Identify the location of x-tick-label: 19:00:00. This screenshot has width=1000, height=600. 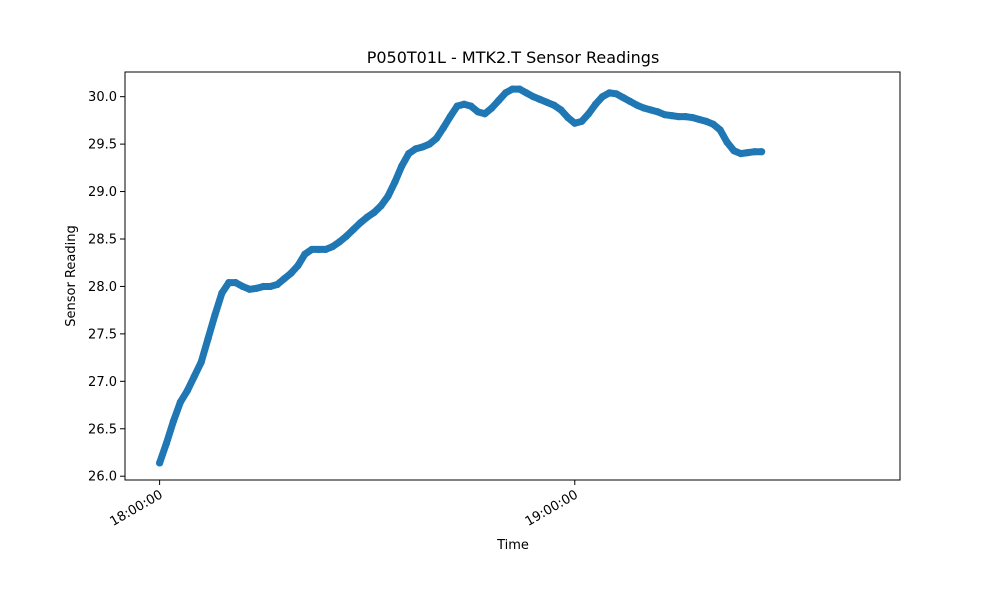
(552, 508).